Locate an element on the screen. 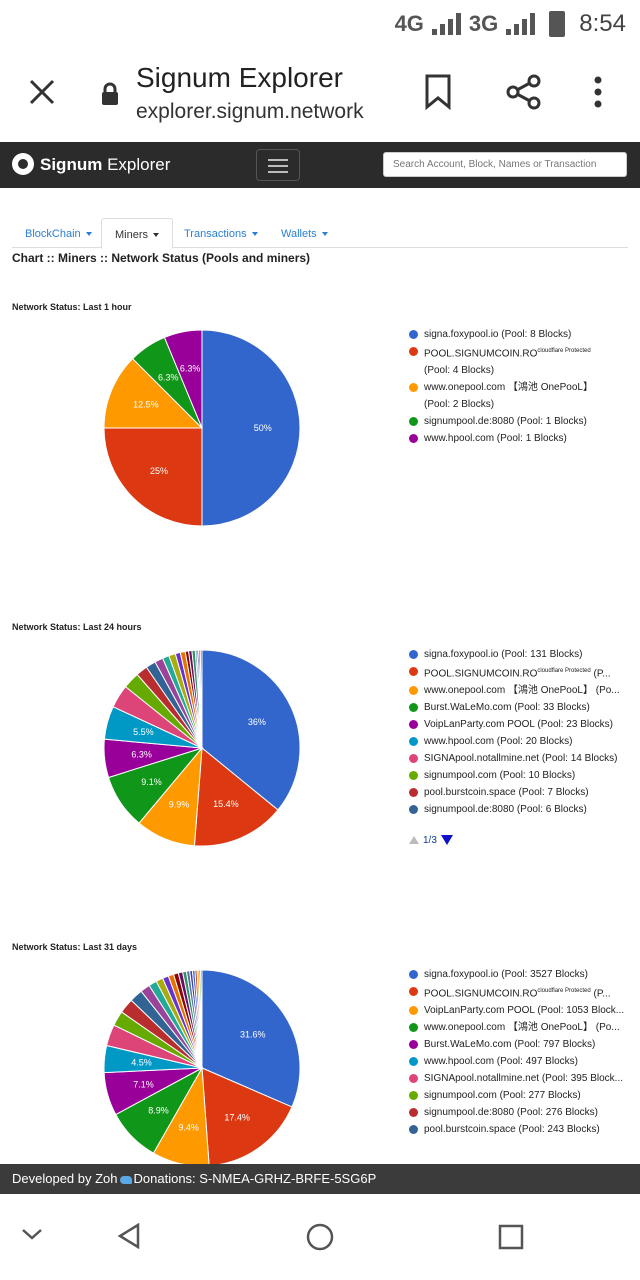 This screenshot has width=640, height=1280. home-icon is located at coordinates (320, 1237).